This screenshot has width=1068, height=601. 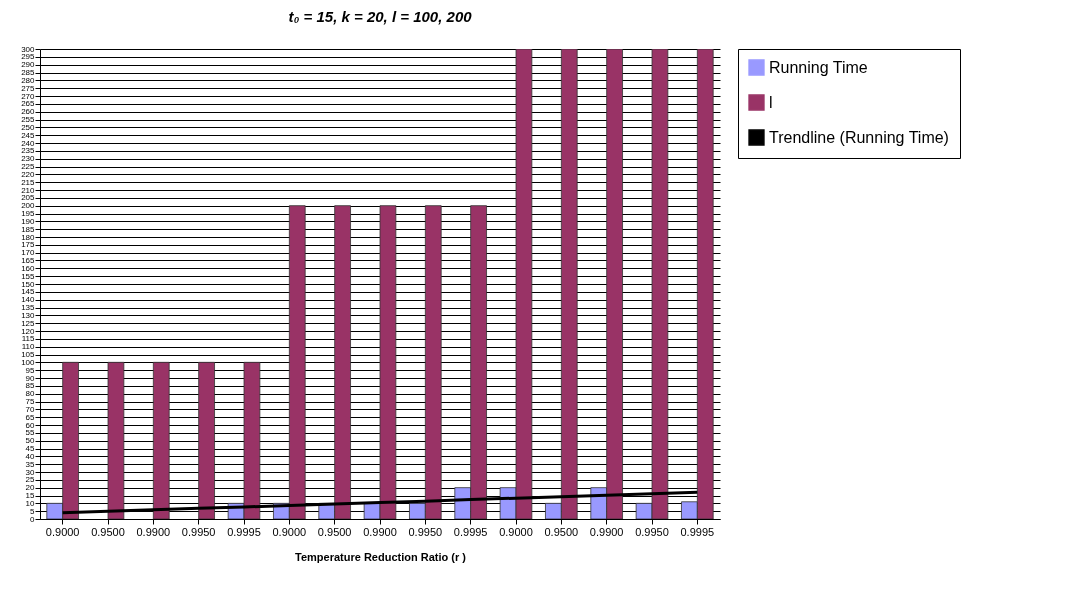 I want to click on y-tick-label: 145, so click(x=28, y=292).